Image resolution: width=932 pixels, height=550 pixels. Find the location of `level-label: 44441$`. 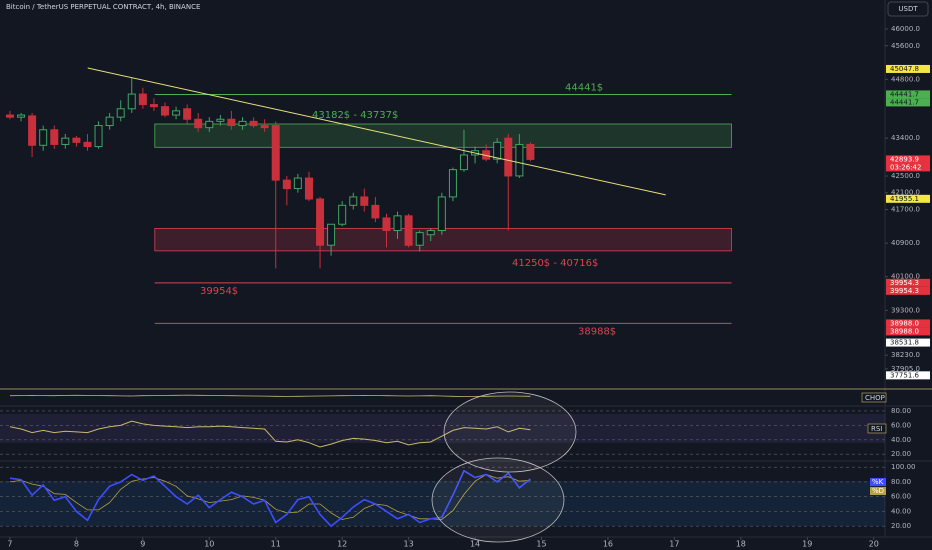

level-label: 44441$ is located at coordinates (584, 87).